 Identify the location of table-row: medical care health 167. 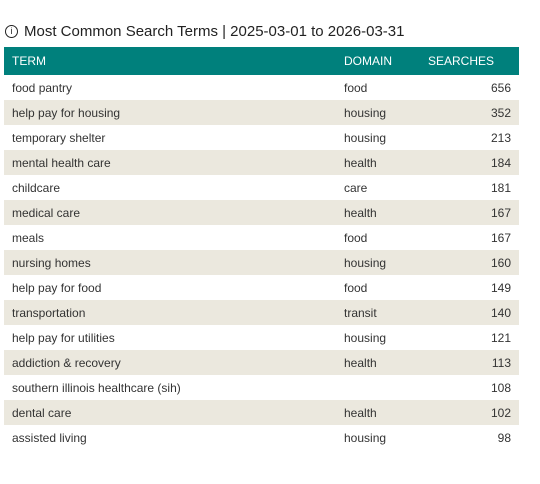
(261, 212).